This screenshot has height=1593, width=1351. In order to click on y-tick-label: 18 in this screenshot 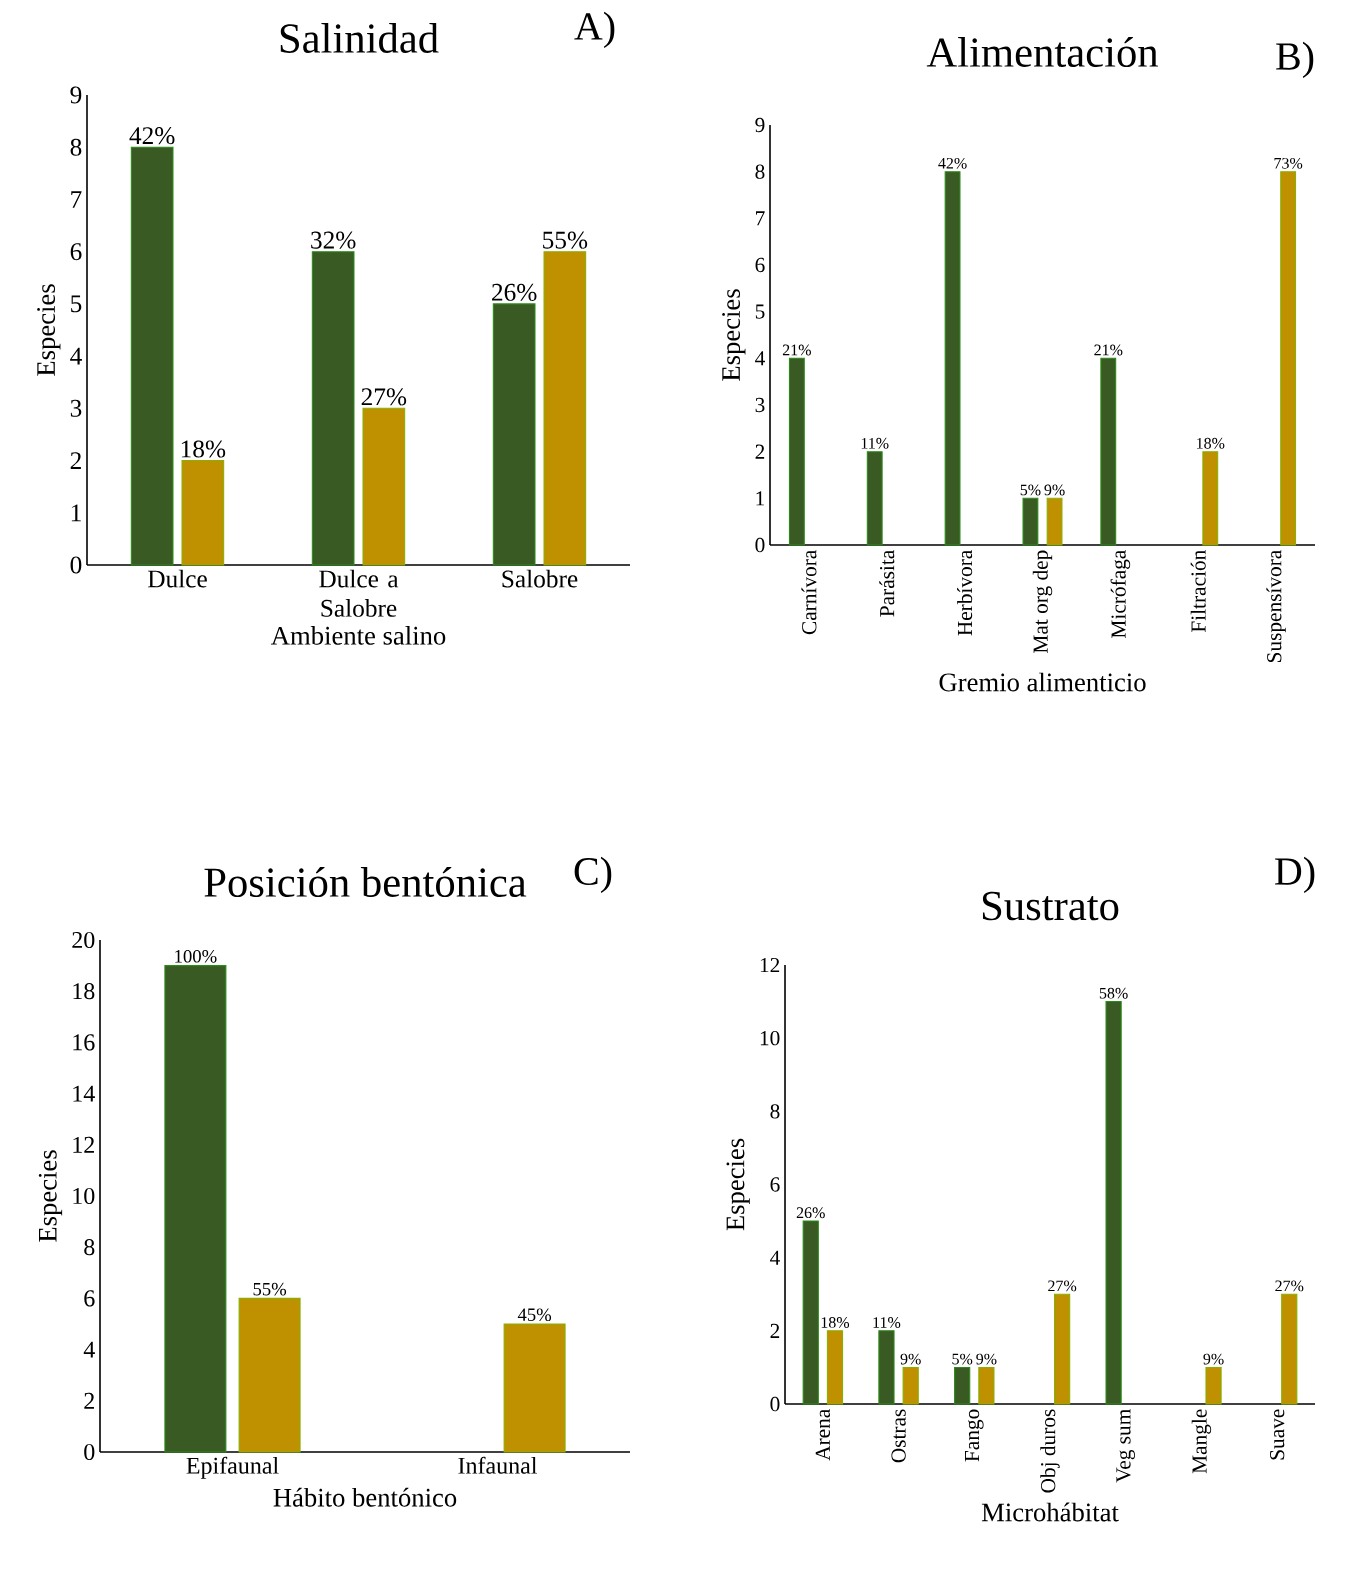, I will do `click(84, 991)`.